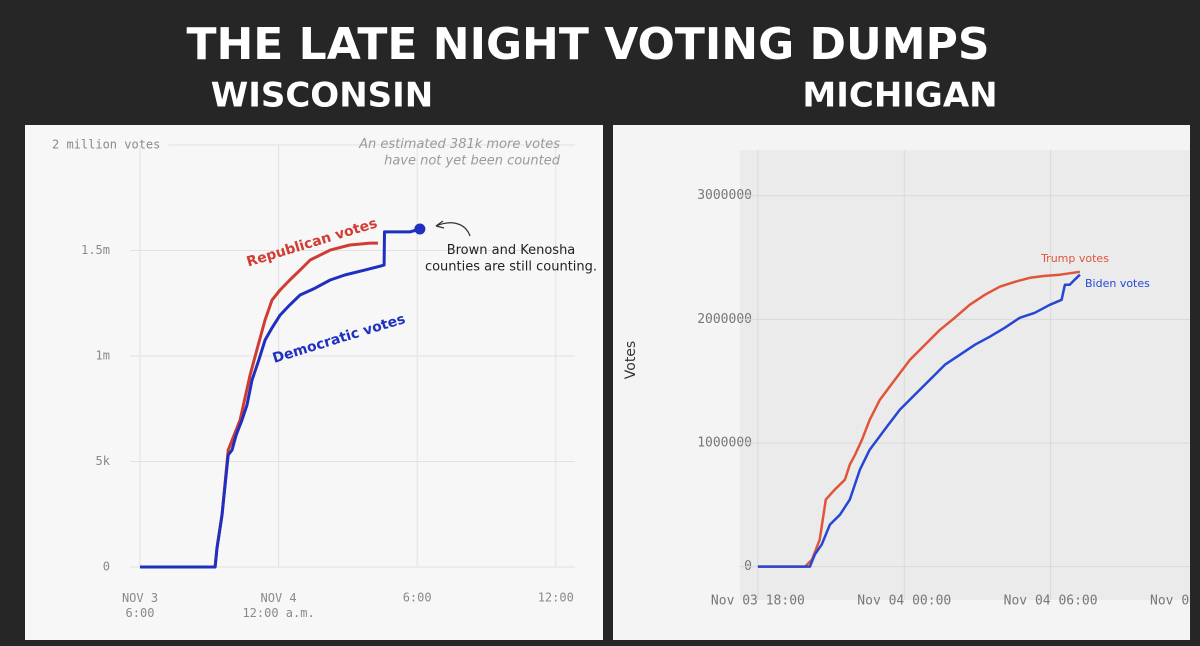 Image resolution: width=1200 pixels, height=646 pixels. What do you see at coordinates (904, 601) in the screenshot?
I see `x-tick-label: Nov 04 00:00` at bounding box center [904, 601].